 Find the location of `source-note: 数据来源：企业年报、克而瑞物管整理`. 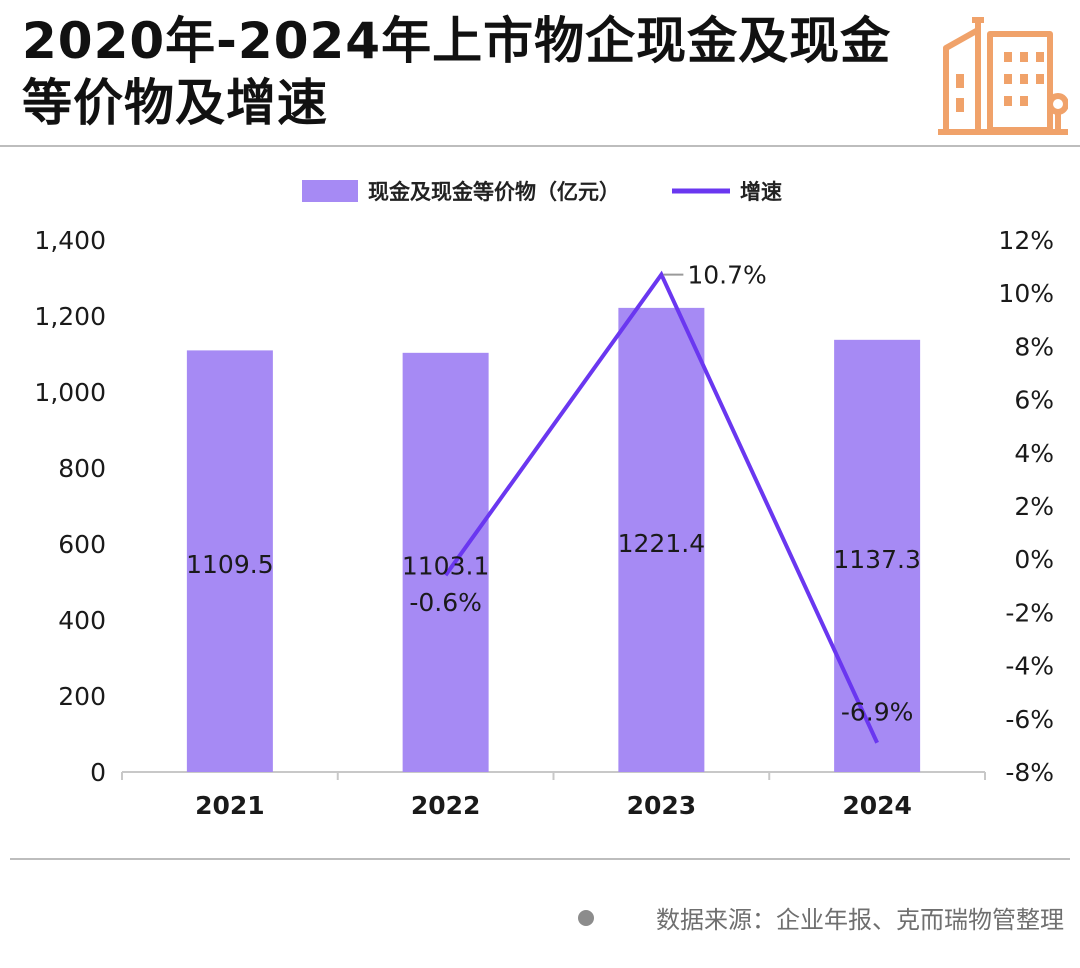

source-note: 数据来源：企业年报、克而瑞物管整理 is located at coordinates (821, 917).